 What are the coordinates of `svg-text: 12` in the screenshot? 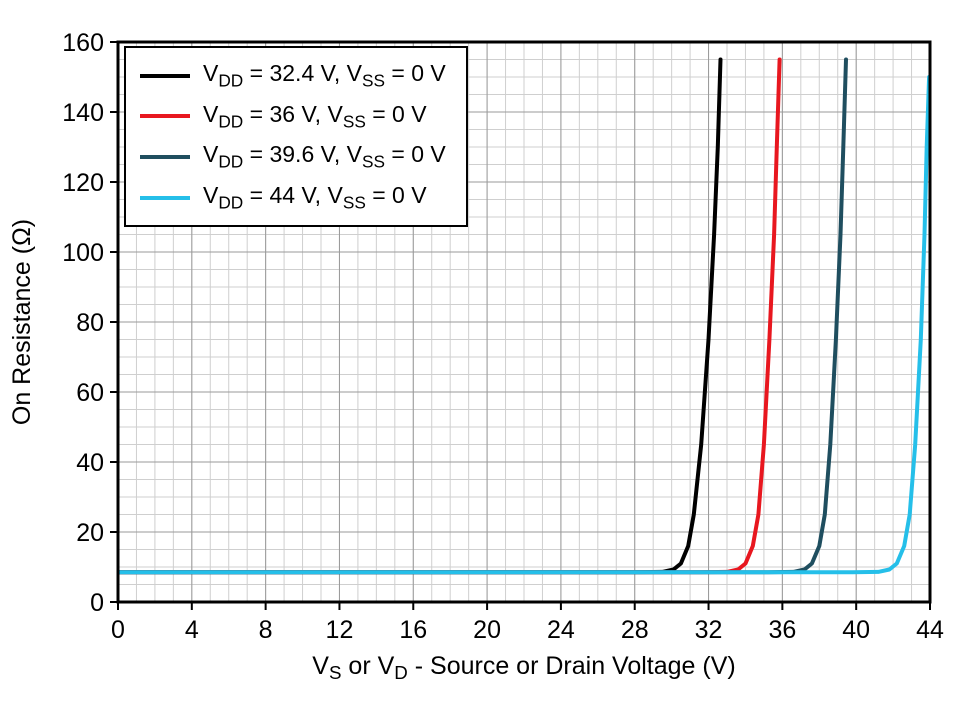 It's located at (340, 630).